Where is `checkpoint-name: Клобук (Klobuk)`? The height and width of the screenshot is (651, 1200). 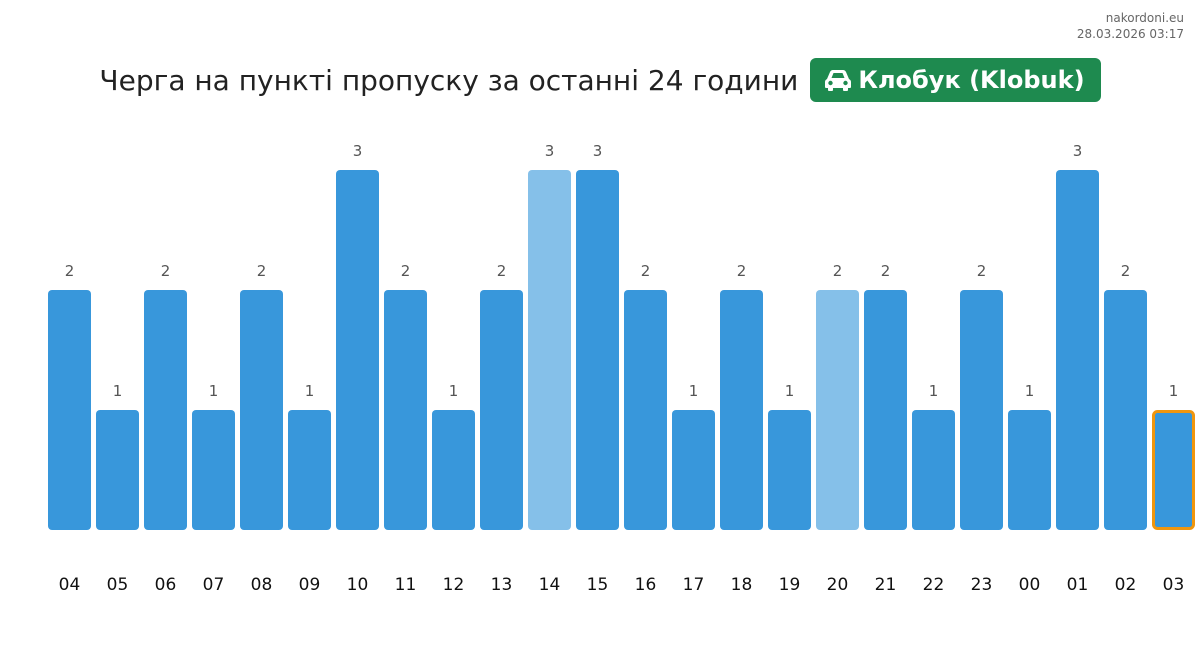
checkpoint-name: Клобук (Klobuk) is located at coordinates (971, 80).